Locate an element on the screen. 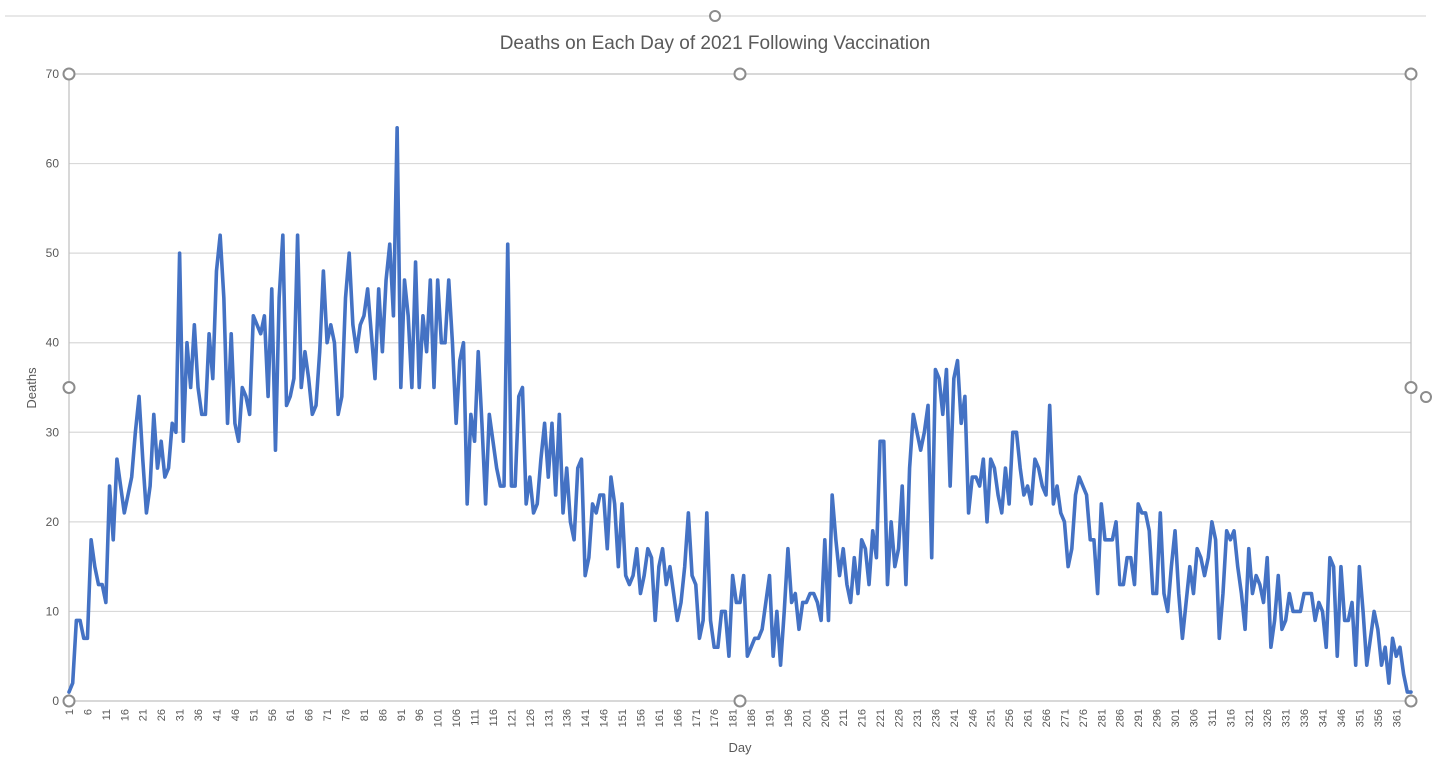  x-tick-label: 11 is located at coordinates (107, 714).